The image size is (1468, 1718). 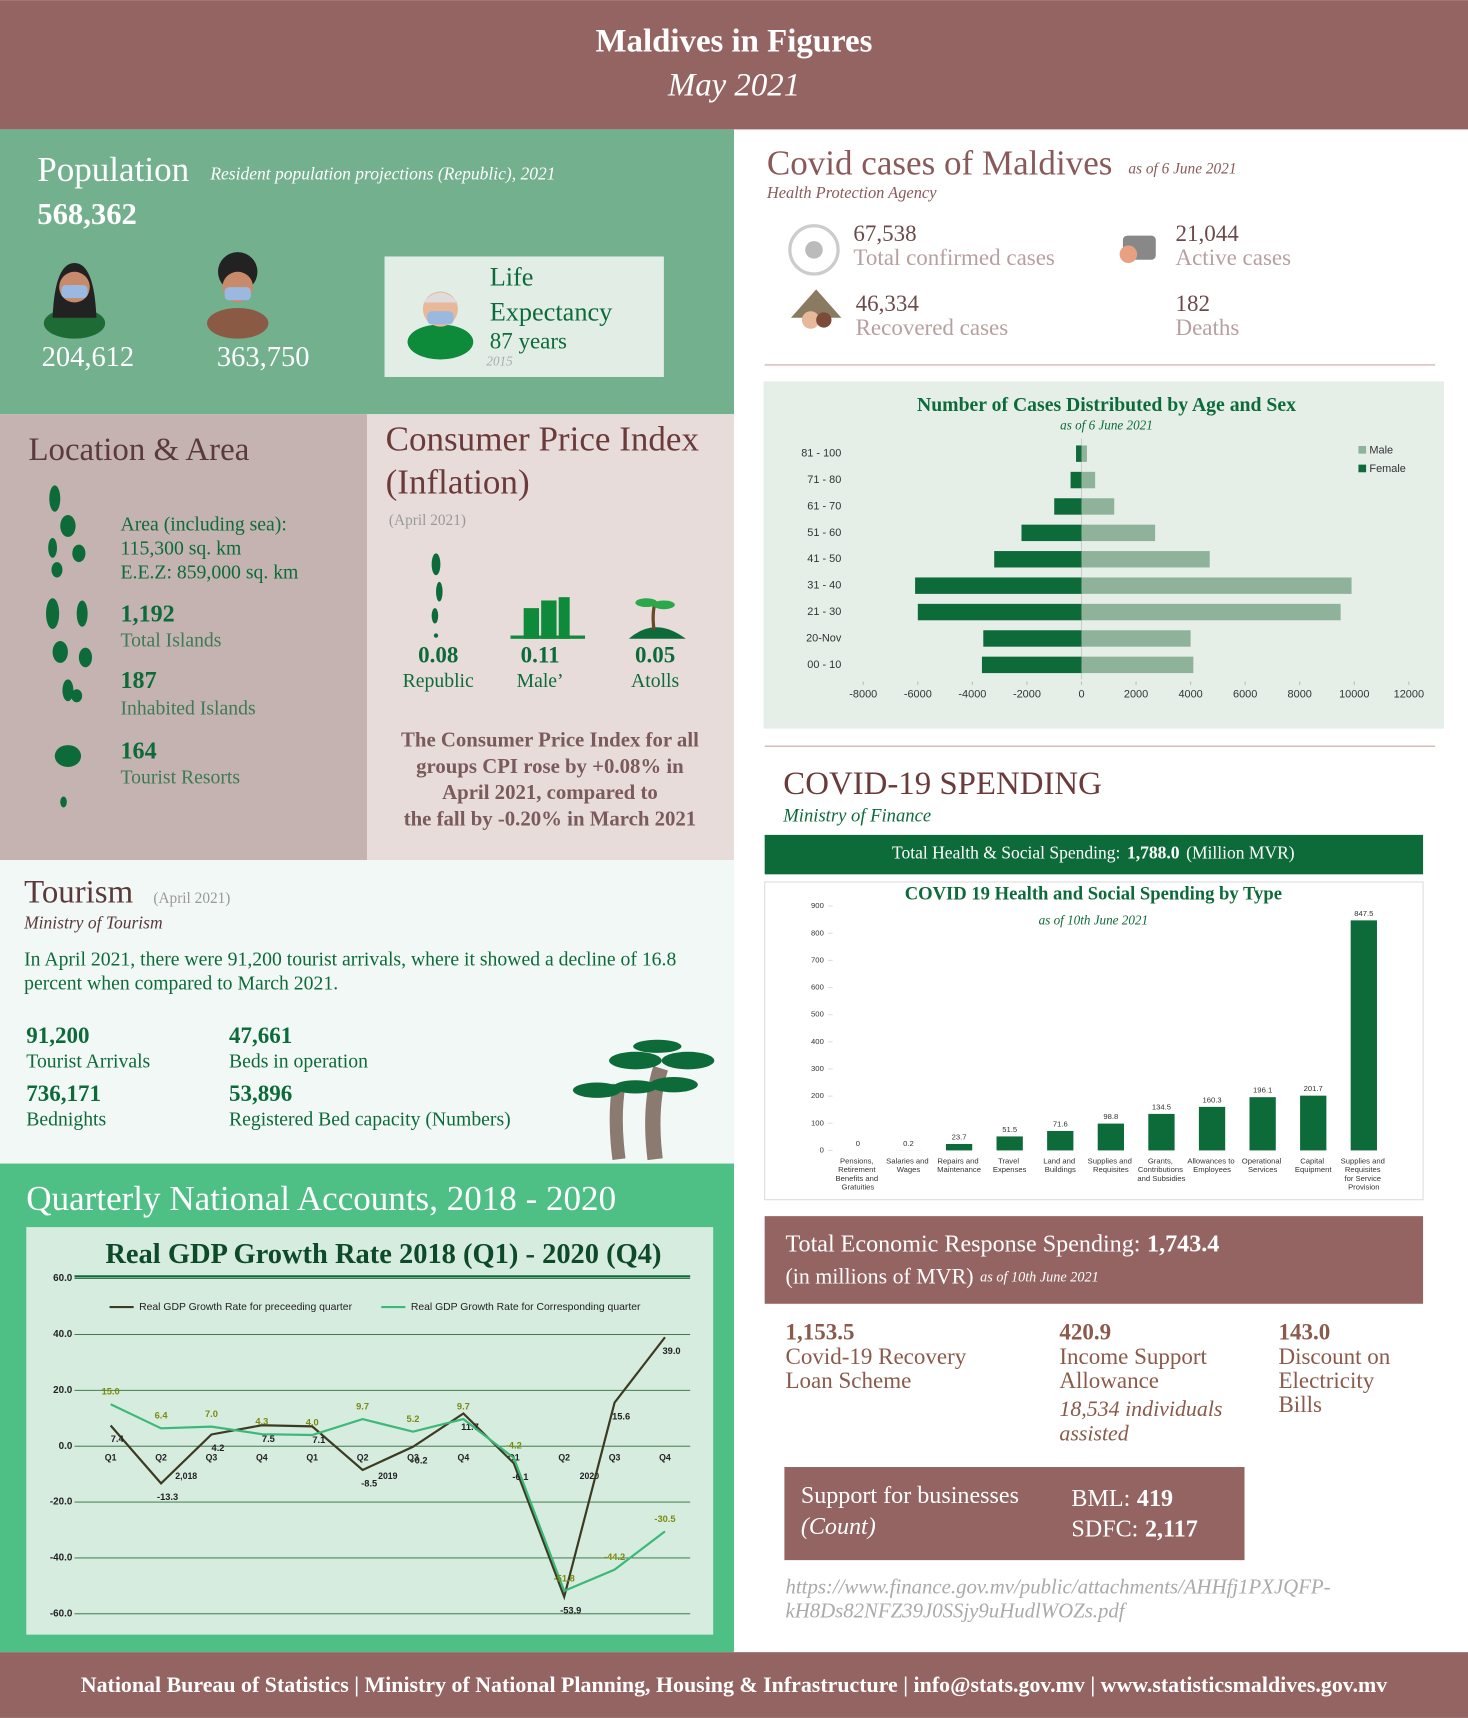 What do you see at coordinates (1153, 853) in the screenshot?
I see `text-run: 1,788.0` at bounding box center [1153, 853].